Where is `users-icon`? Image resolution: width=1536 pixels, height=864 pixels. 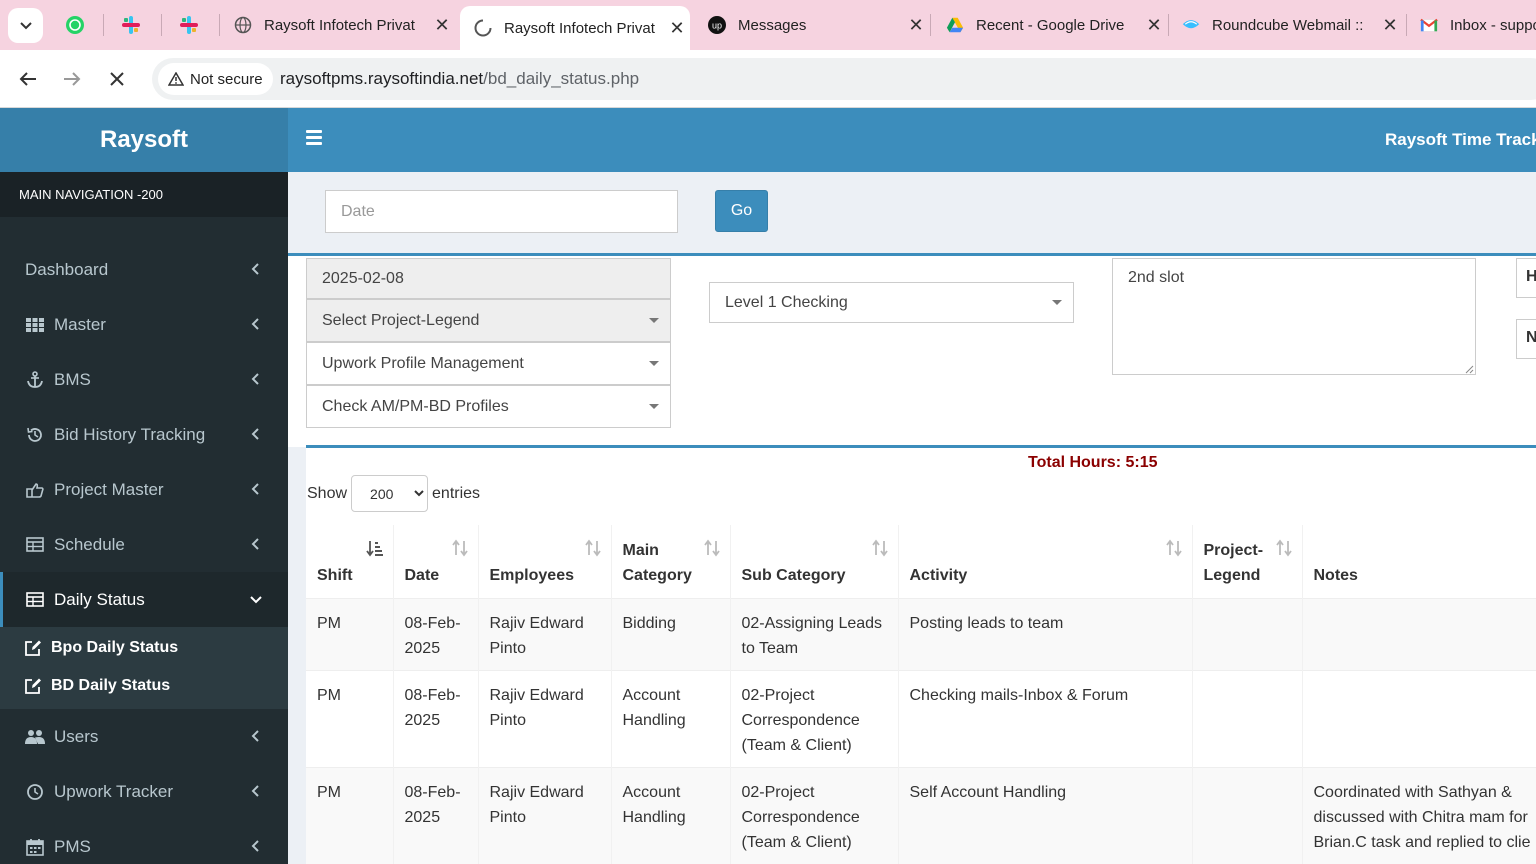 users-icon is located at coordinates (35, 737).